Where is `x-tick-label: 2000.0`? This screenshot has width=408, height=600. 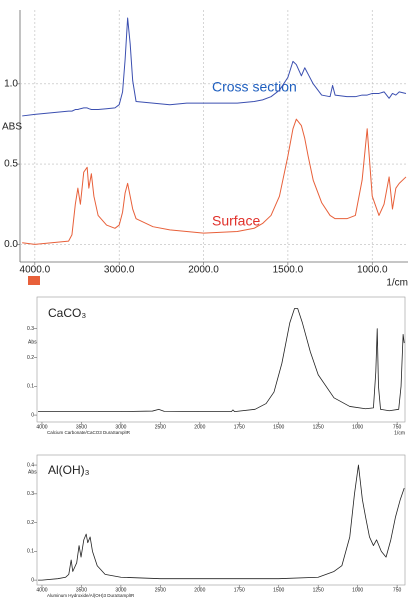 x-tick-label: 2000.0 is located at coordinates (203, 270).